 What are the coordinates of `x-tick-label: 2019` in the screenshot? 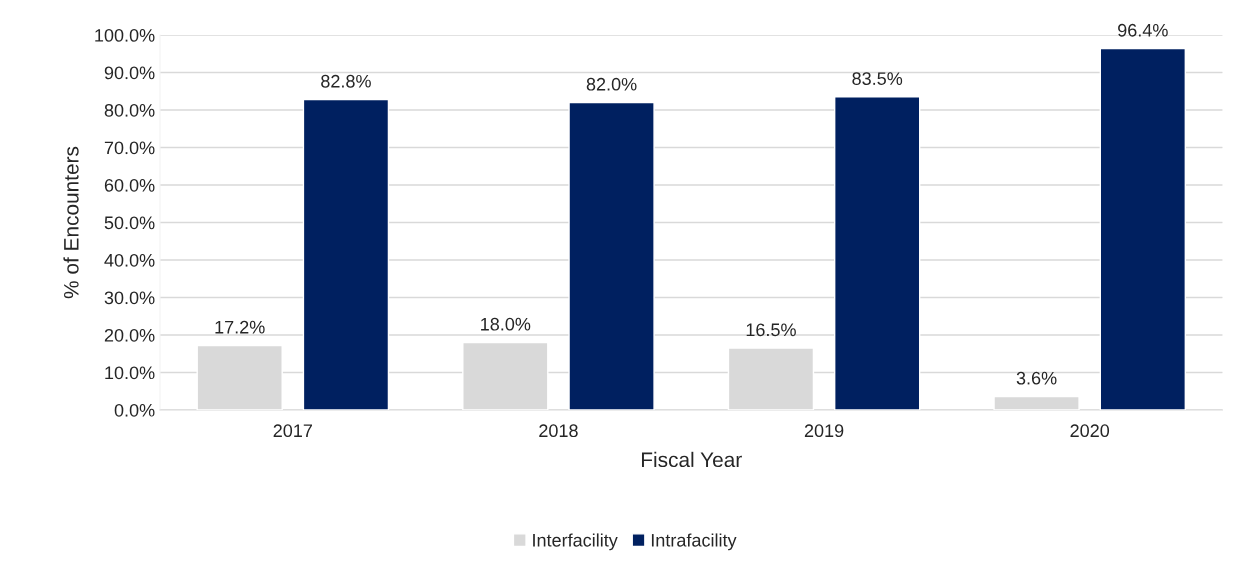 It's located at (824, 431).